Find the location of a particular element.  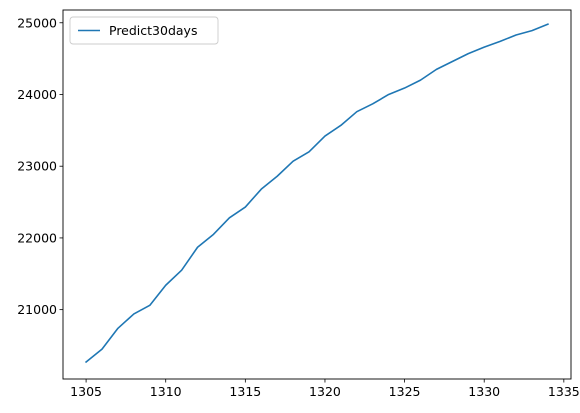

y-axis: 21000 22000 23000 24000 25000 is located at coordinates (40, 166).